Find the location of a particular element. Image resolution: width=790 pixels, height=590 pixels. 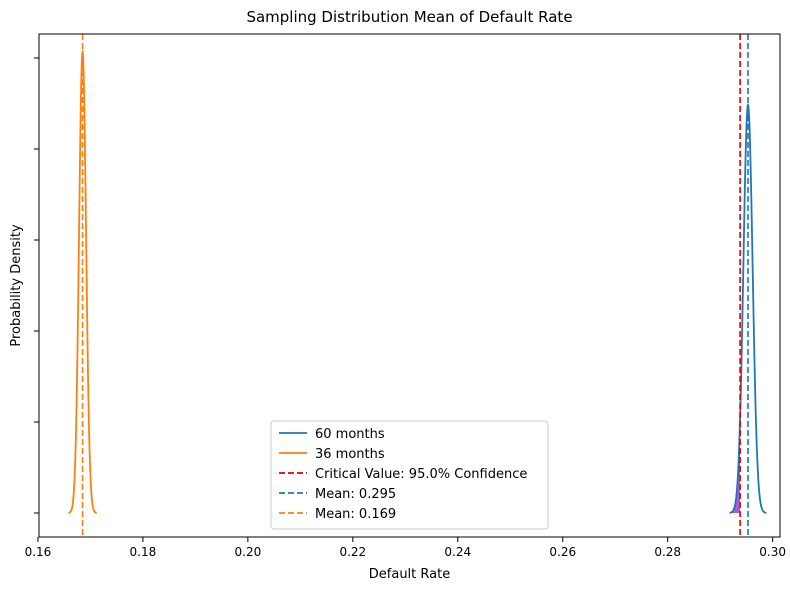

series-line is located at coordinates (748, 308).